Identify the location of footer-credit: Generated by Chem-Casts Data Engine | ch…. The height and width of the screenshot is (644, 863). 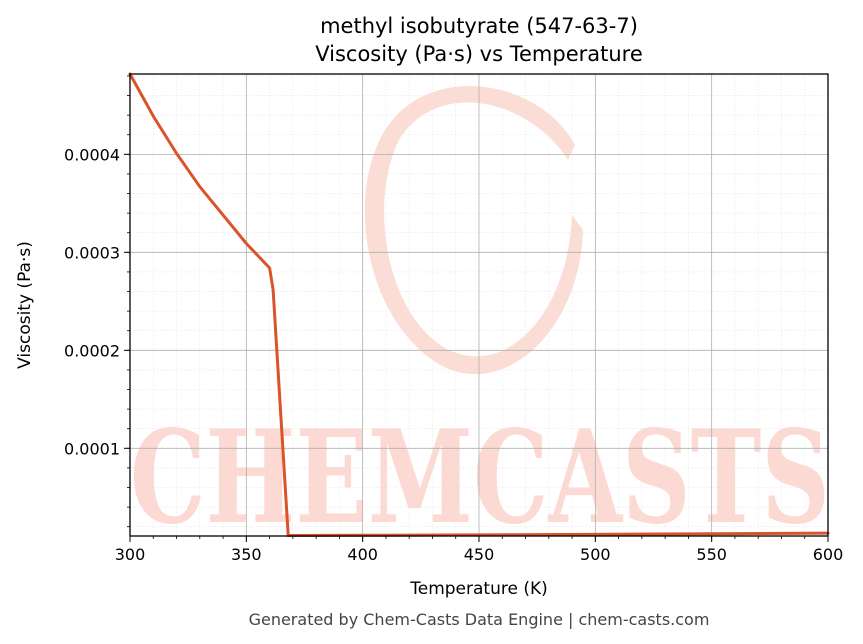
(479, 619).